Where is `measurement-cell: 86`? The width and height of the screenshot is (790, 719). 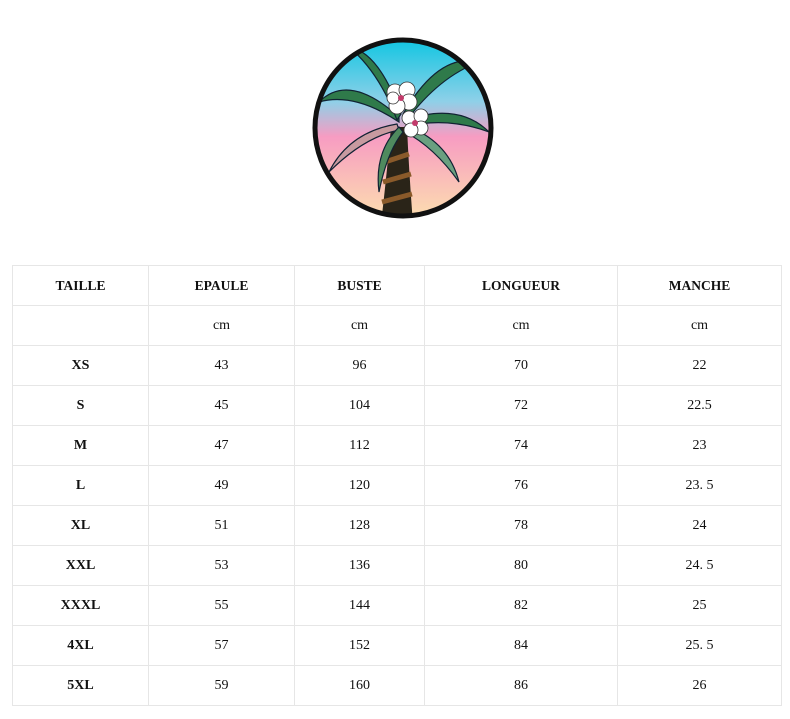
measurement-cell: 86 is located at coordinates (521, 685).